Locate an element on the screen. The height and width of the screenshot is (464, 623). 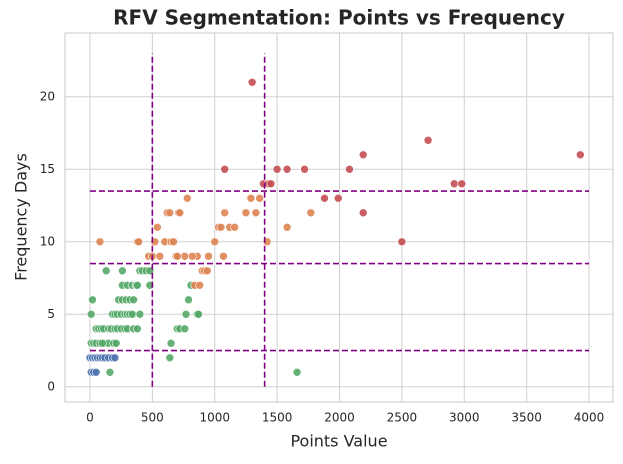
y-tick-label: 5 is located at coordinates (51, 314).